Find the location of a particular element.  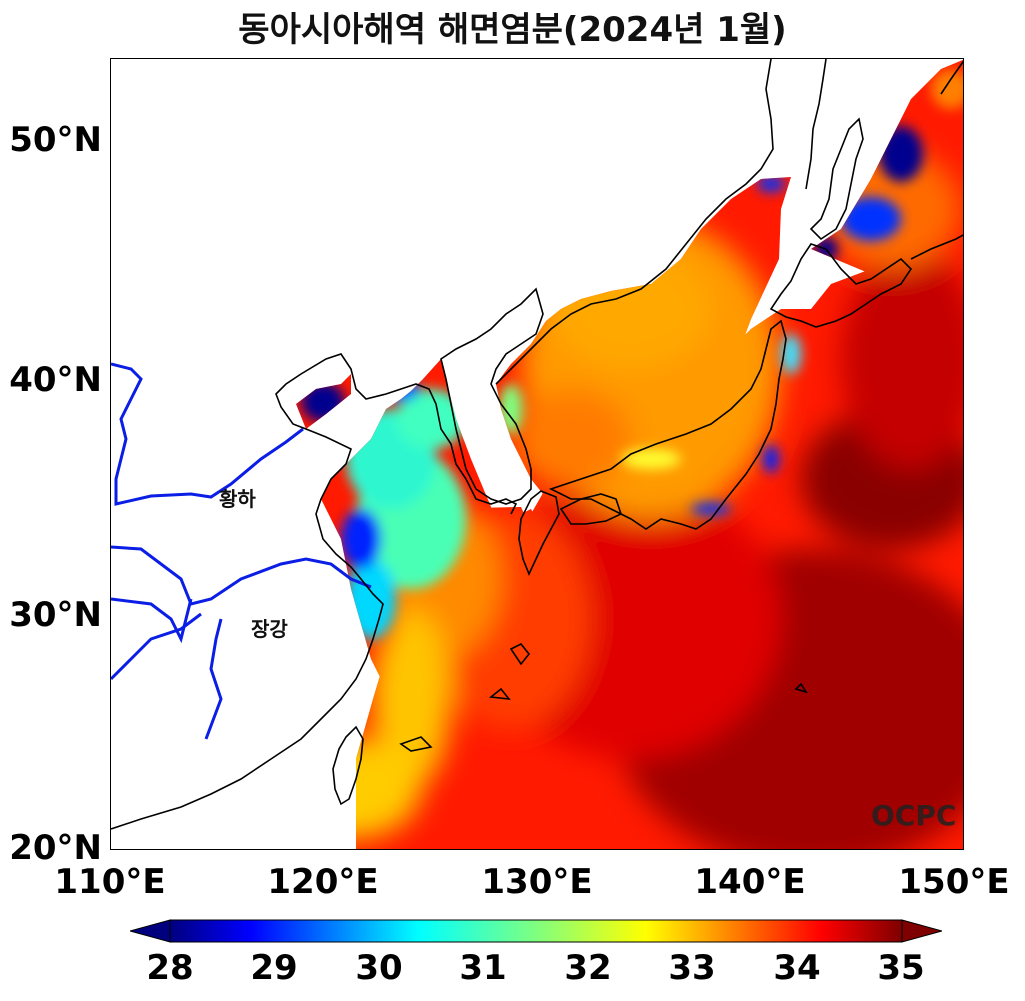

colorbar is located at coordinates (536, 931).